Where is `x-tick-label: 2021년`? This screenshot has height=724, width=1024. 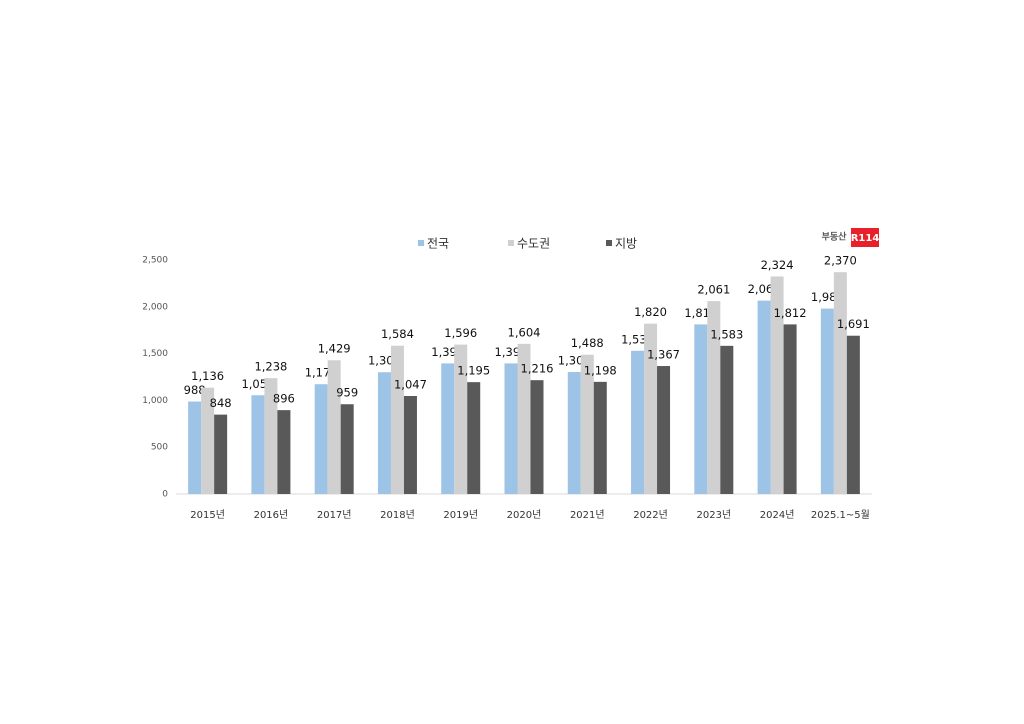
x-tick-label: 2021년 is located at coordinates (587, 515).